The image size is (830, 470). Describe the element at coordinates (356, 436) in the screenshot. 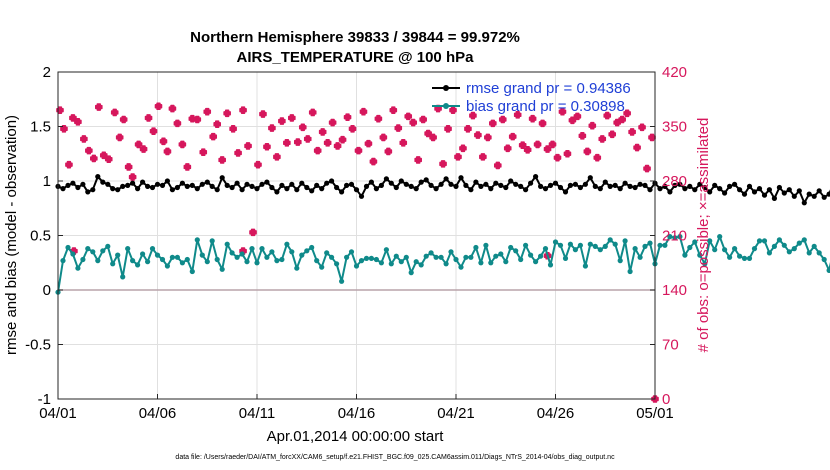

I see `x-axis-label: Apr.01,2014 00:00:00 start` at that location.